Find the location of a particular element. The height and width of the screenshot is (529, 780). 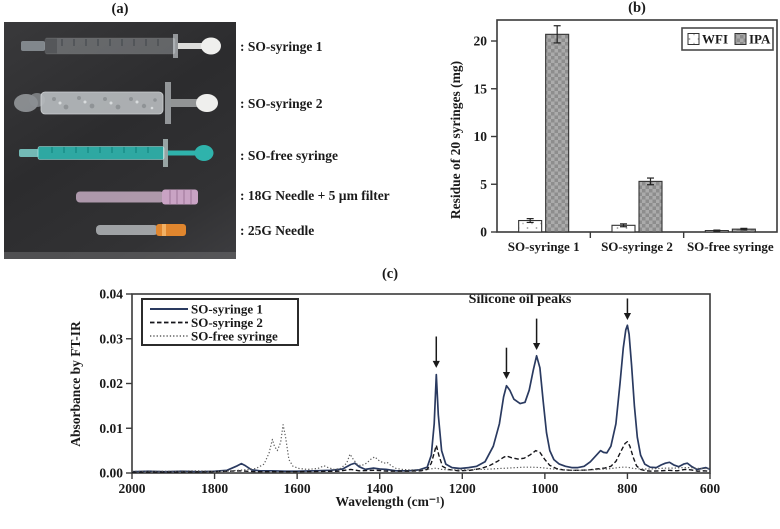

so-syringe-1-photo is located at coordinates (121, 46).